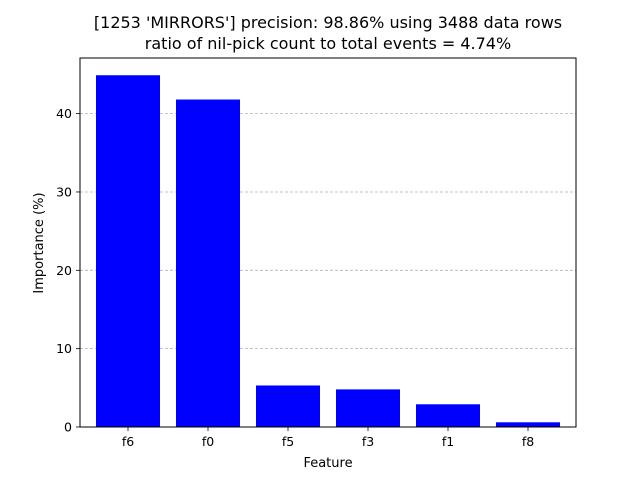 The width and height of the screenshot is (640, 480). Describe the element at coordinates (64, 113) in the screenshot. I see `y-tick-label: 40` at that location.